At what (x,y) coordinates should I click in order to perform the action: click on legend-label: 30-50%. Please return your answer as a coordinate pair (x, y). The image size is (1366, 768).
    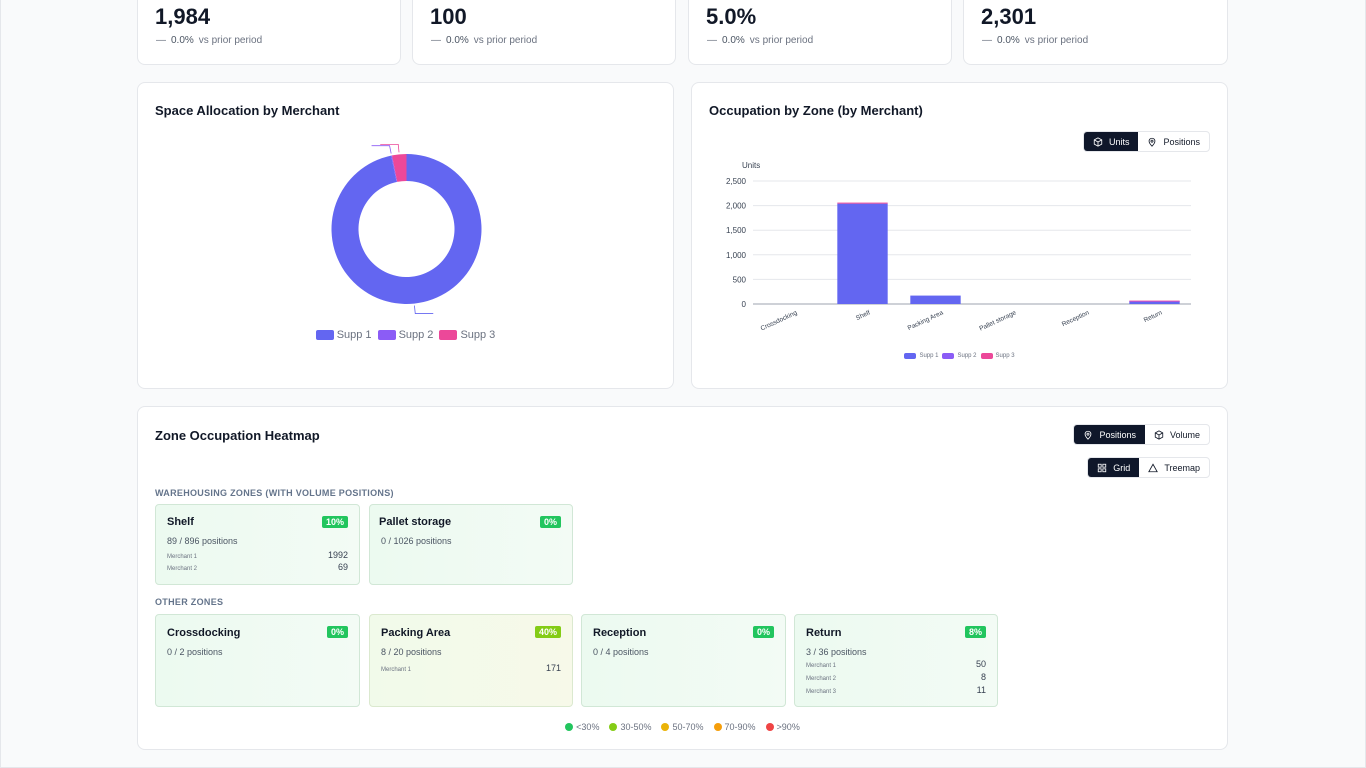
    Looking at the image, I should click on (636, 727).